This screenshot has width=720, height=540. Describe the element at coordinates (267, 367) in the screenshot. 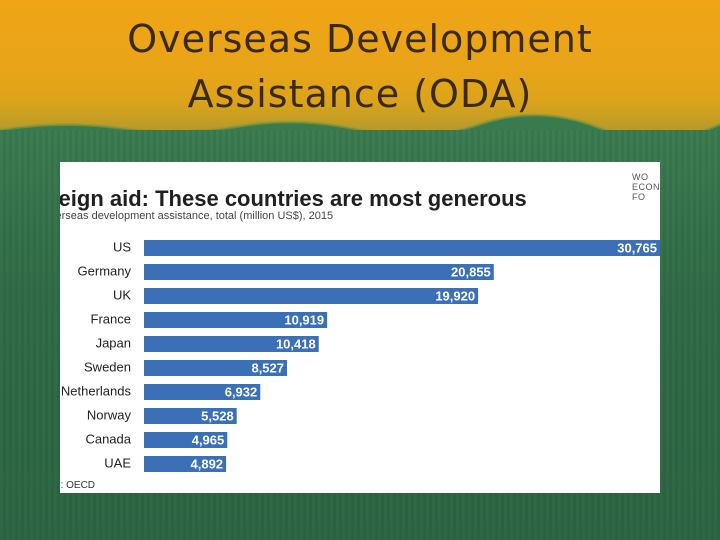

I see `bar-value-label: 8,527` at that location.